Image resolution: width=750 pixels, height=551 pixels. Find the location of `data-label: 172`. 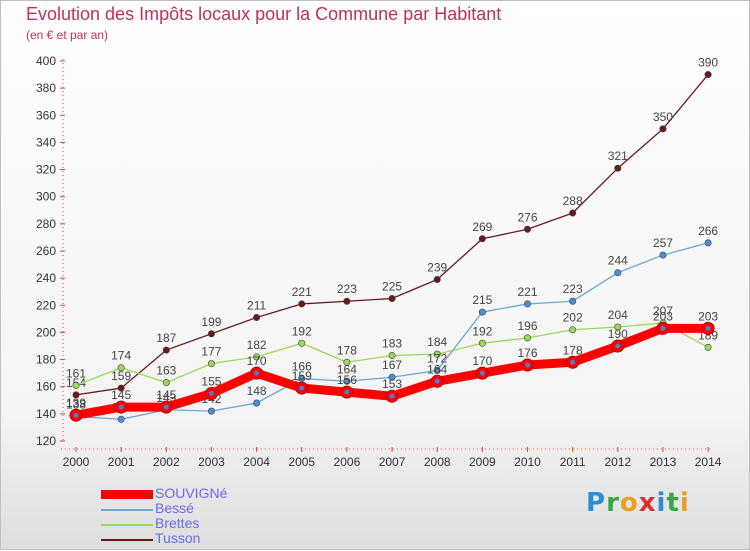

data-label: 172 is located at coordinates (437, 358).